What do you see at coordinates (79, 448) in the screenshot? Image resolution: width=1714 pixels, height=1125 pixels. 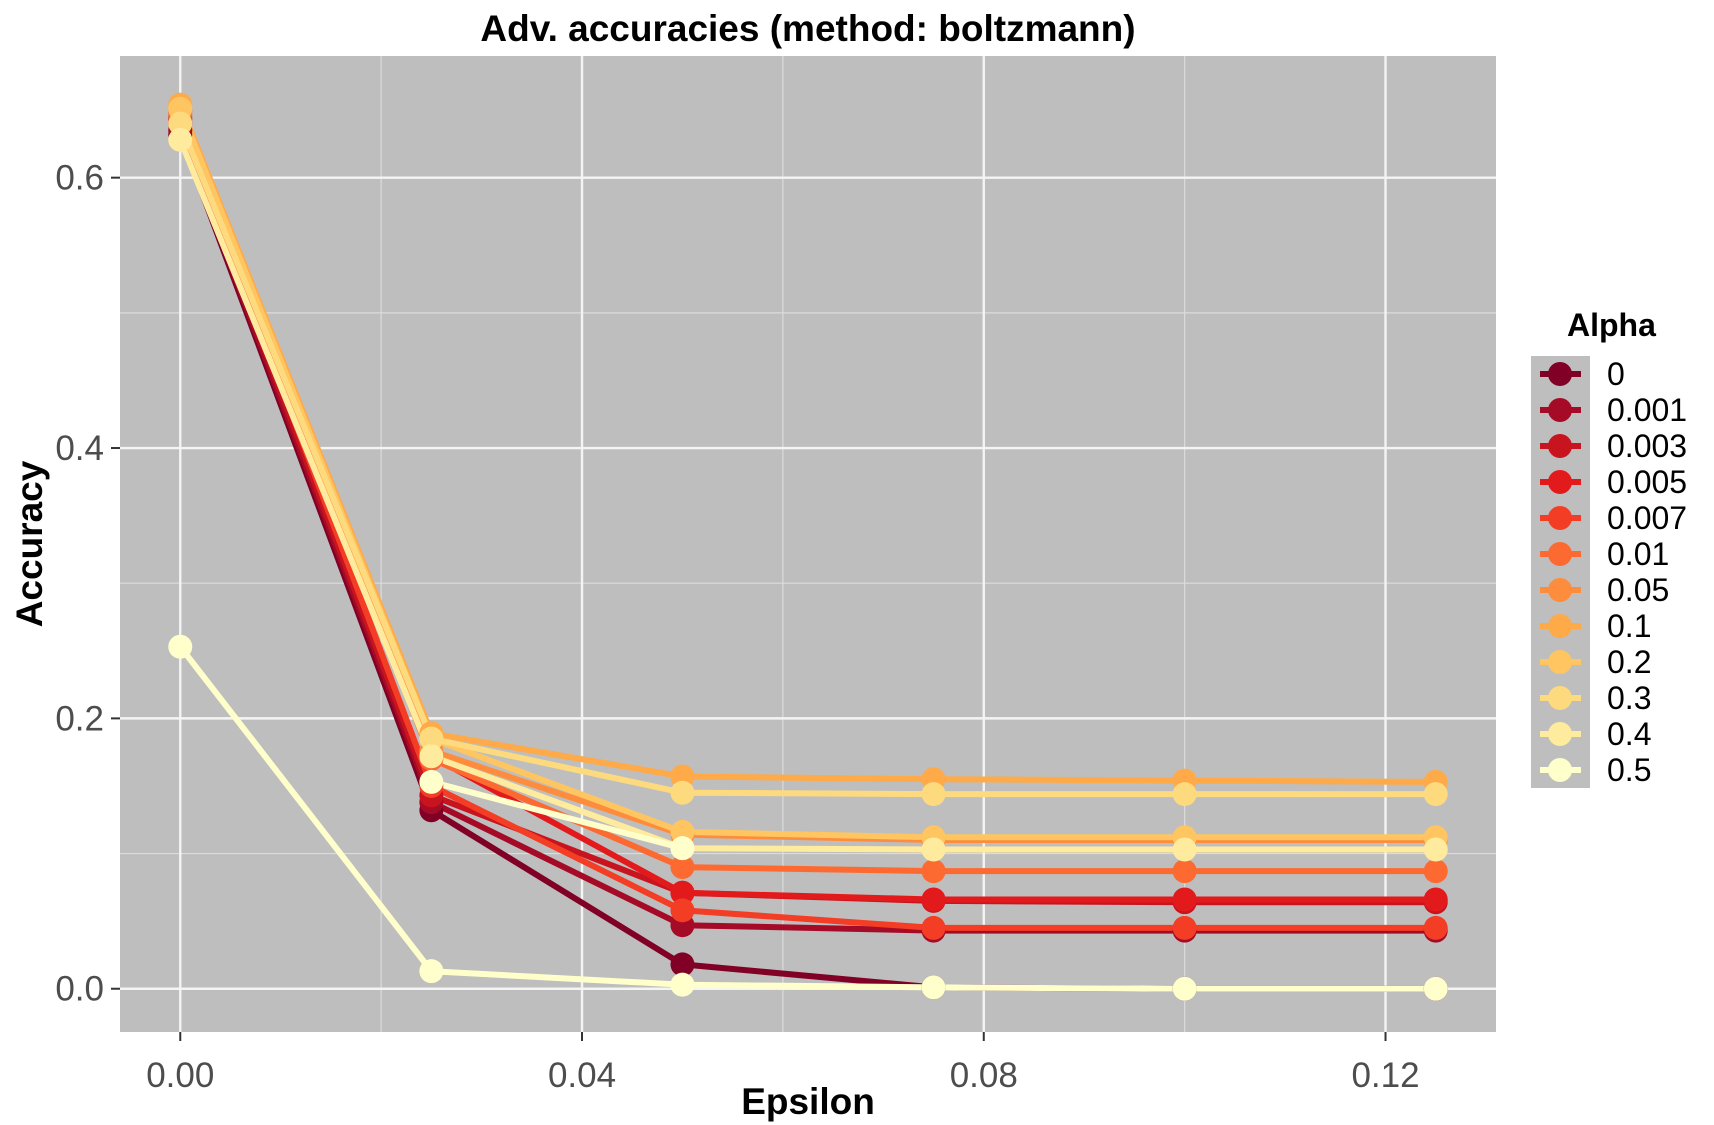 I see `y-tick-label: 0.4` at bounding box center [79, 448].